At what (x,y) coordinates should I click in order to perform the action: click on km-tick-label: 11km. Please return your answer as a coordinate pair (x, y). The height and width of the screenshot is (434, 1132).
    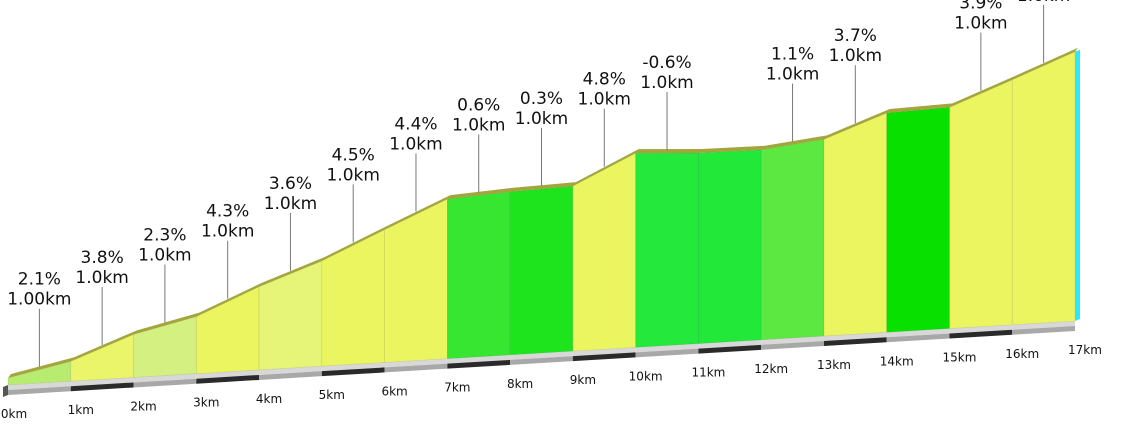
    Looking at the image, I should click on (708, 373).